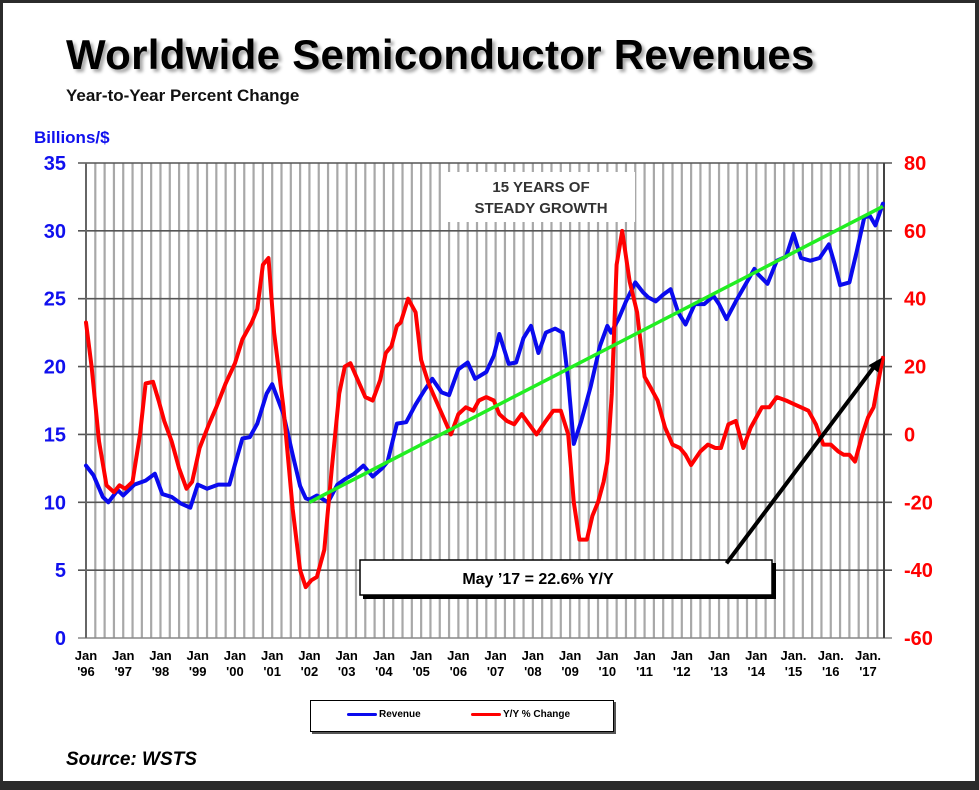 The width and height of the screenshot is (979, 790). Describe the element at coordinates (400, 714) in the screenshot. I see `legend-label-revenue: Revenue` at that location.